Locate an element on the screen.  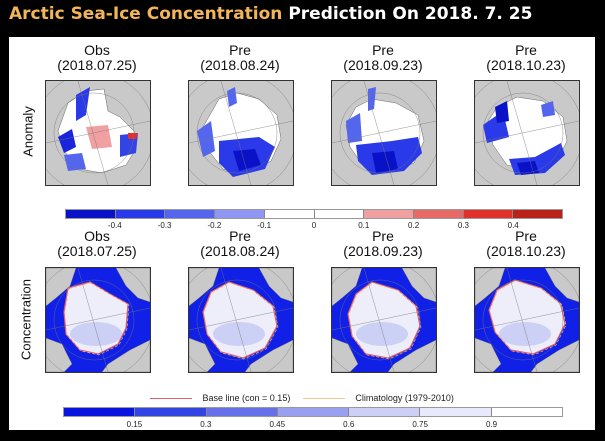
concentration-panel-title-4: Pre (2018.10.23) is located at coordinates (526, 244).